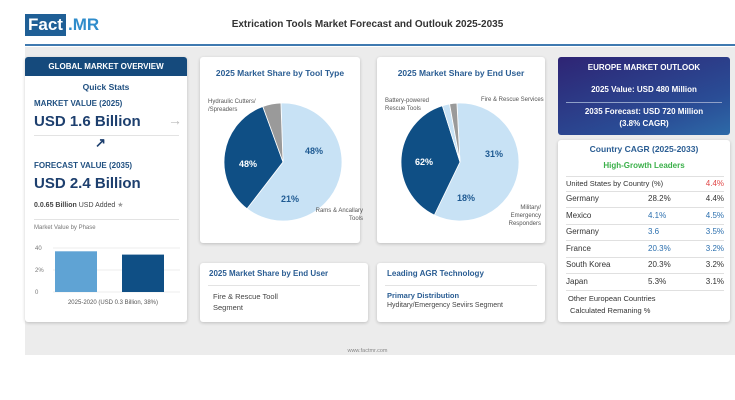 The image size is (735, 400). I want to click on card-title: Leading AGR Technology, so click(435, 273).